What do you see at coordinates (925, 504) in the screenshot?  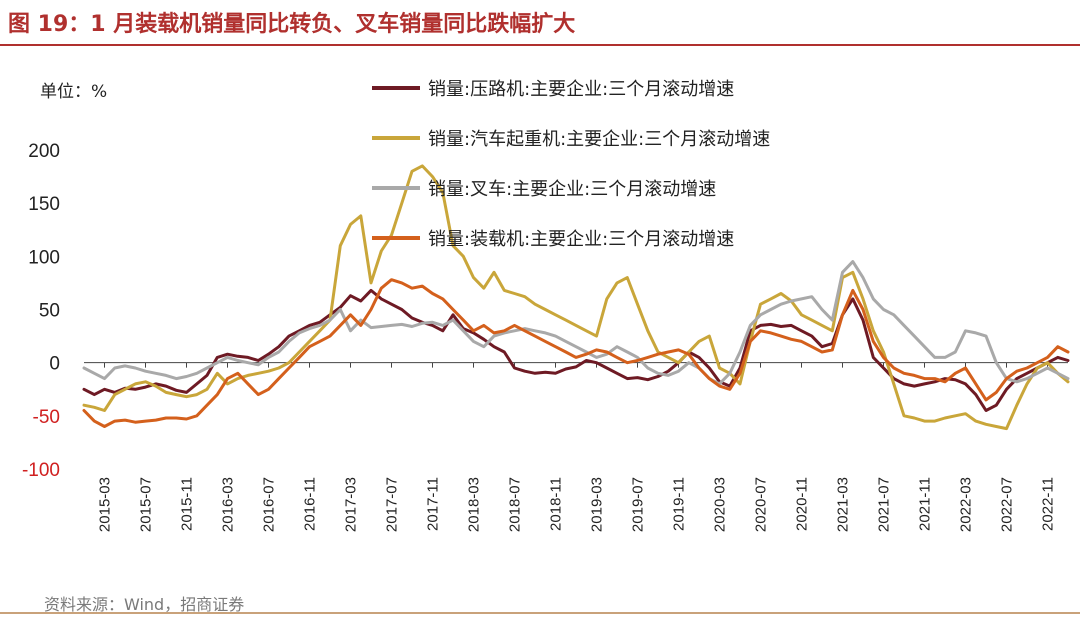 I see `x-tick-label: 2021-11` at bounding box center [925, 504].